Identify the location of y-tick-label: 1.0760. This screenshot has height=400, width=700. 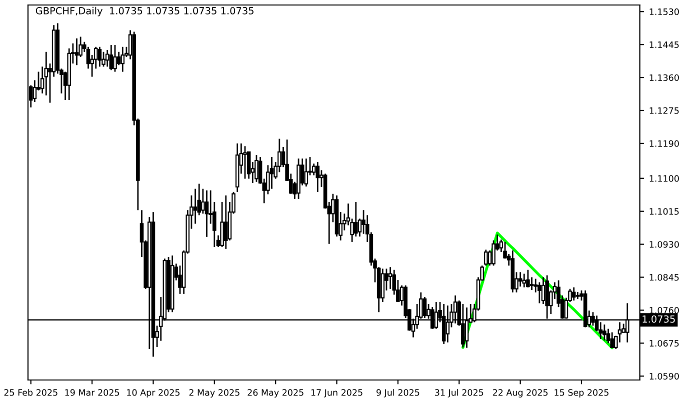
(664, 310).